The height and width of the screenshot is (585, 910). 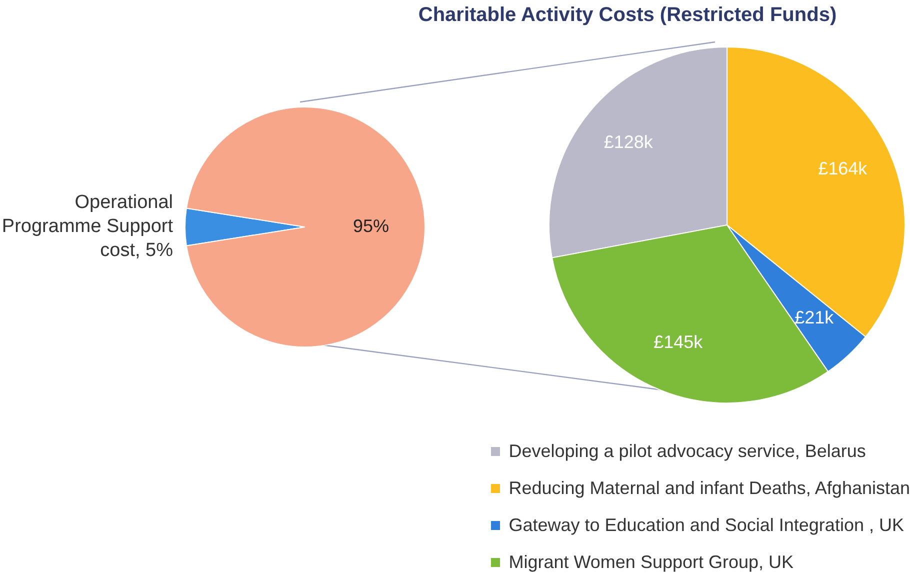 I want to click on data-label: £128k, so click(x=629, y=142).